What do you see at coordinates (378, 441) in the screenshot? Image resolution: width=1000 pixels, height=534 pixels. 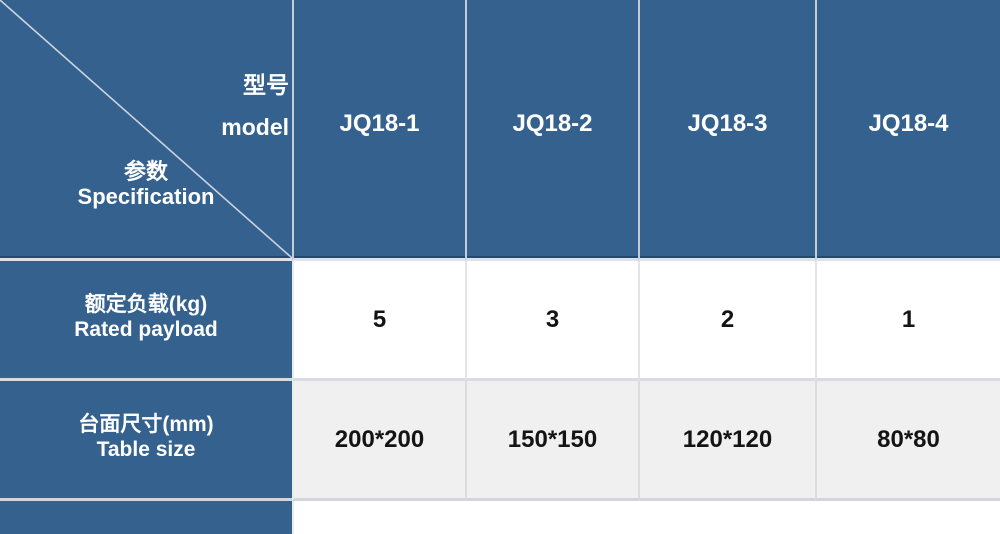 I see `cell-table-size-jq18-1: 200*200` at bounding box center [378, 441].